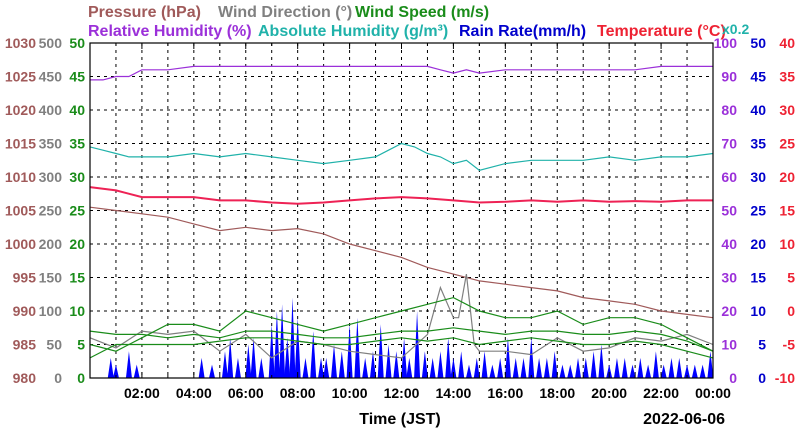  I want to click on y-tick-label: 350, so click(51, 144).